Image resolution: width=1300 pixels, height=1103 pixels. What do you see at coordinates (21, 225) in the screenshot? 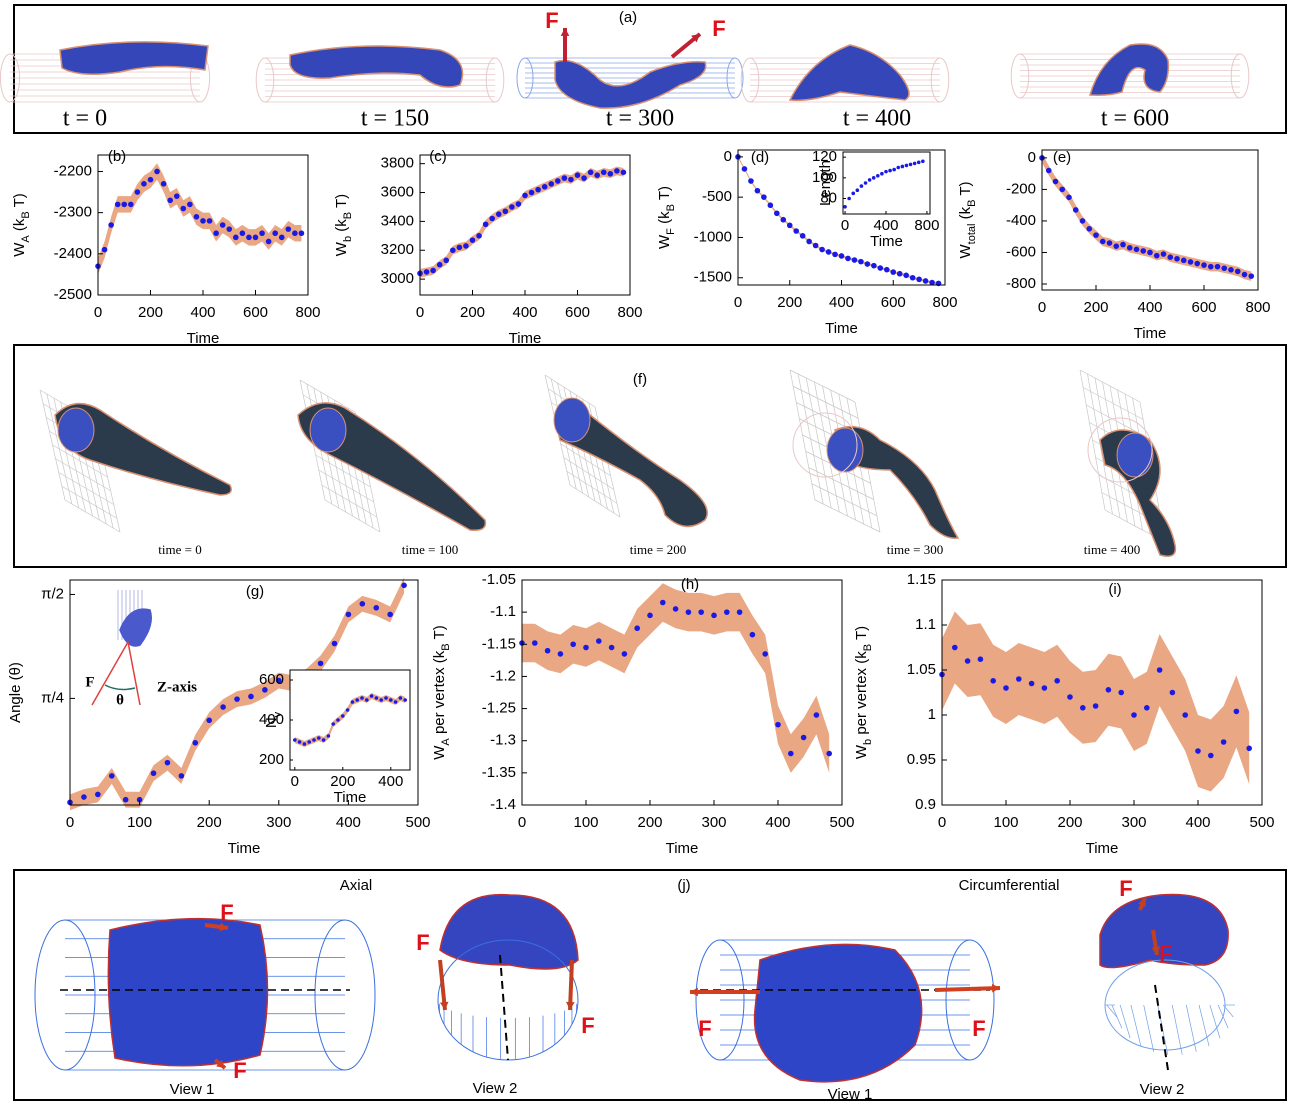
I see `y-axis-label: WA (kB T)` at bounding box center [21, 225].